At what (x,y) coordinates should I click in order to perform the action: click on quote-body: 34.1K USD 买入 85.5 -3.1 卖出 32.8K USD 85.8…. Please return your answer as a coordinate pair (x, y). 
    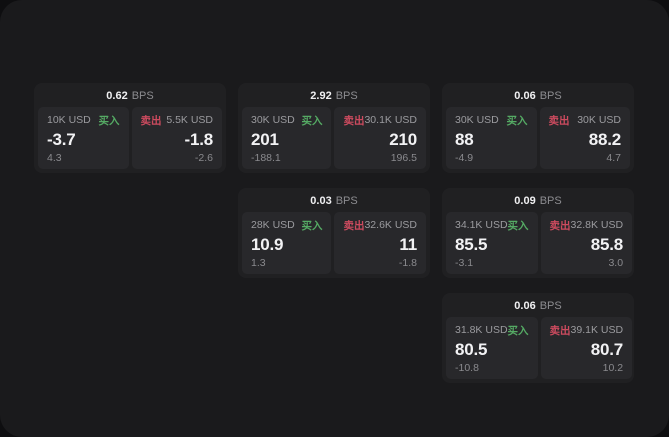
    Looking at the image, I should click on (539, 243).